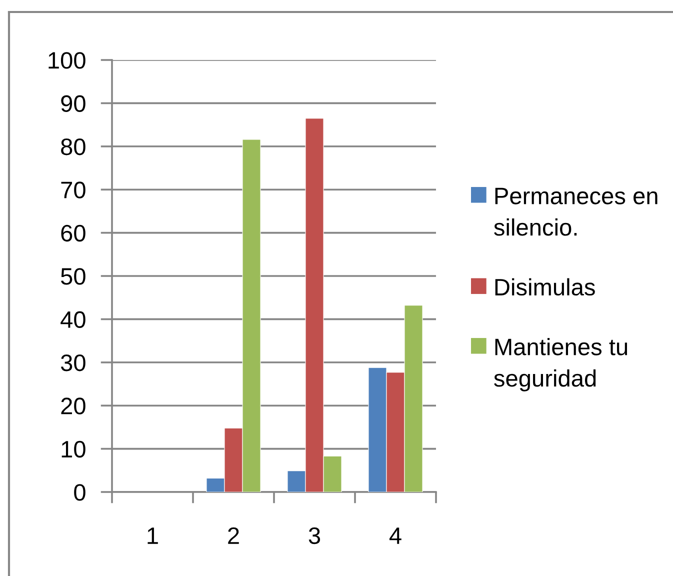 Image resolution: width=673 pixels, height=576 pixels. Describe the element at coordinates (545, 287) in the screenshot. I see `legend-label: Disimulas` at that location.